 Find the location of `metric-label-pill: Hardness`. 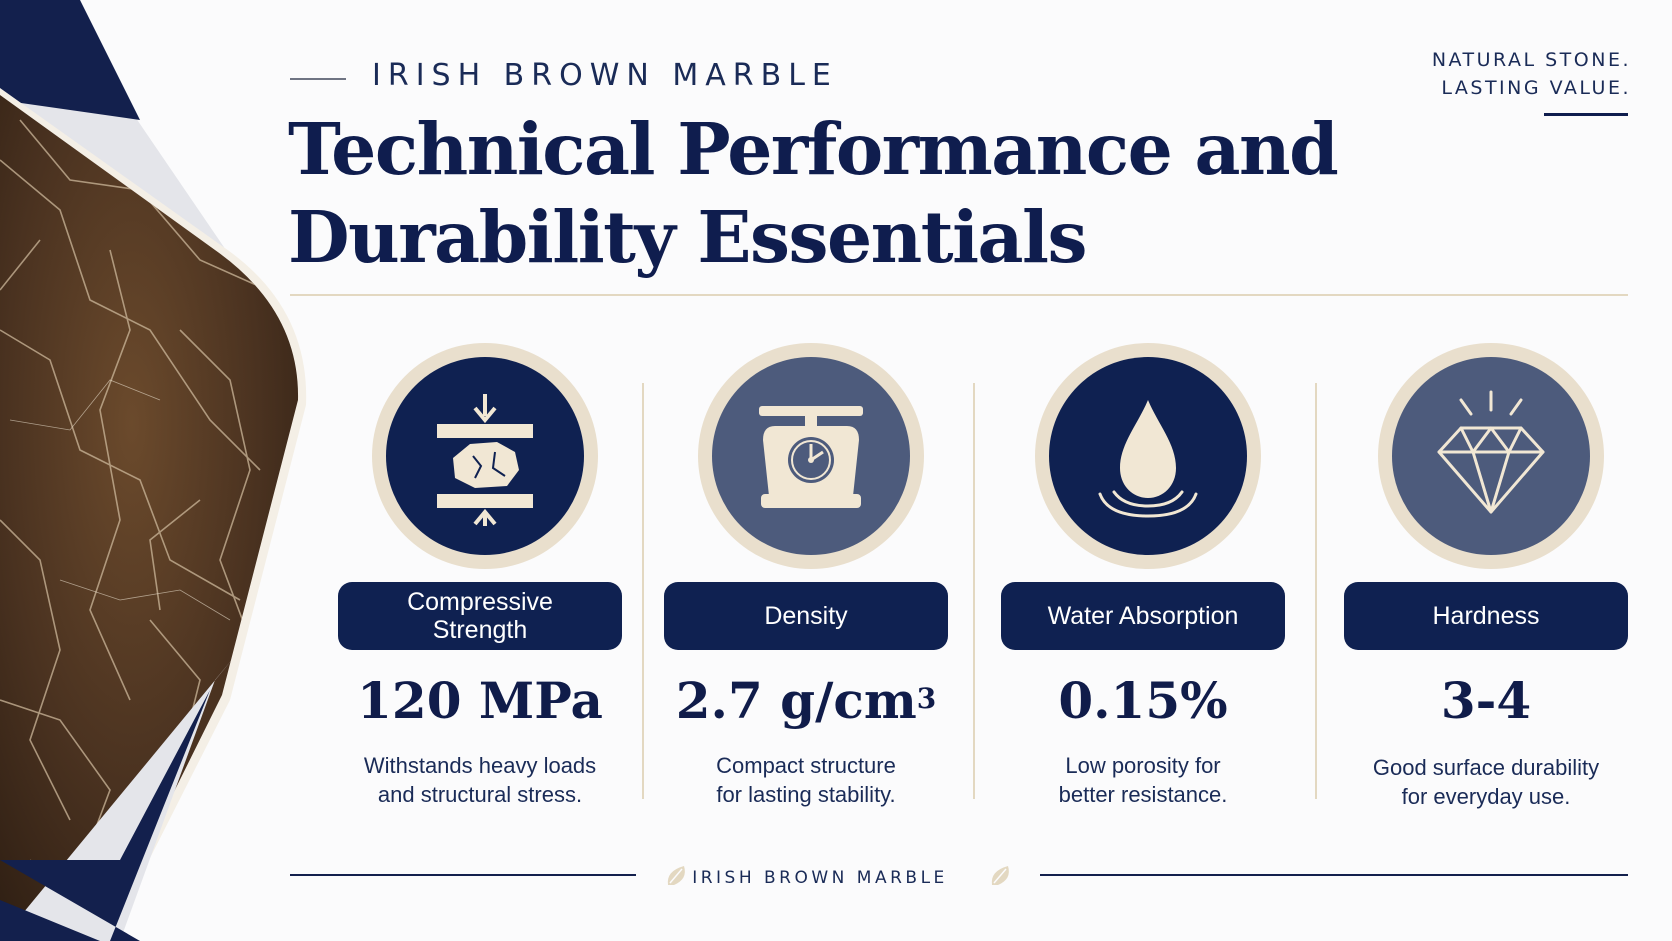

metric-label-pill: Hardness is located at coordinates (1486, 616).